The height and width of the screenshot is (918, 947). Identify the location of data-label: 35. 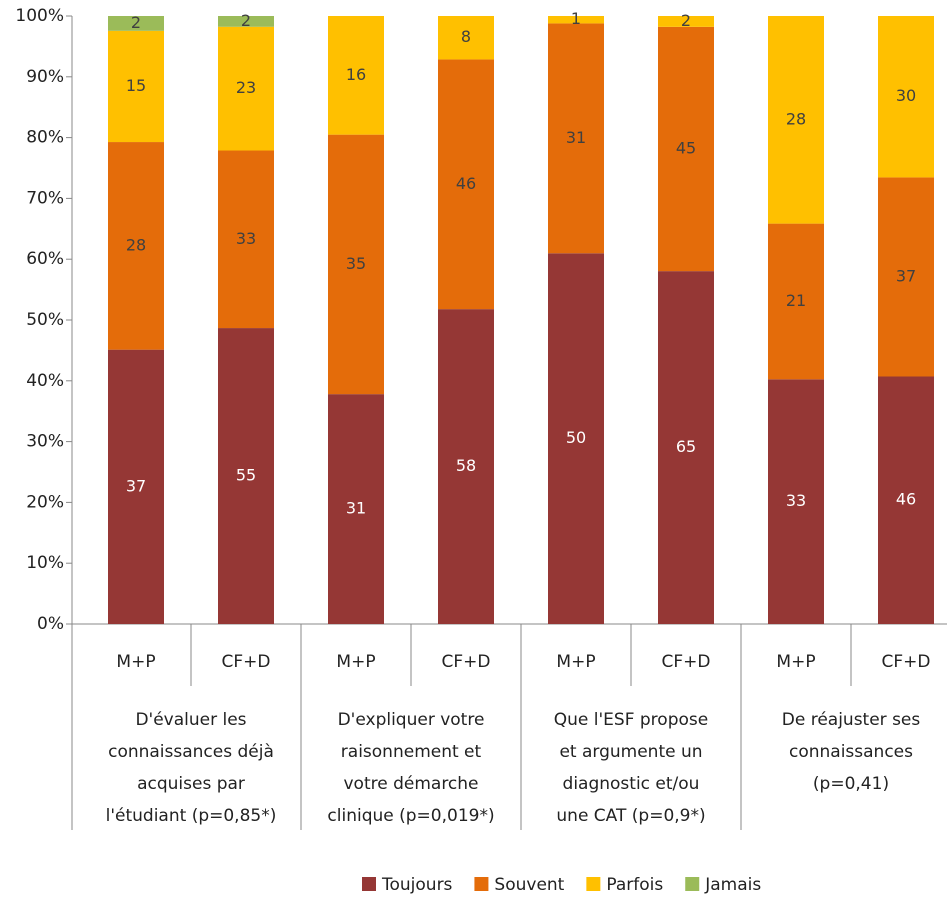
(356, 263).